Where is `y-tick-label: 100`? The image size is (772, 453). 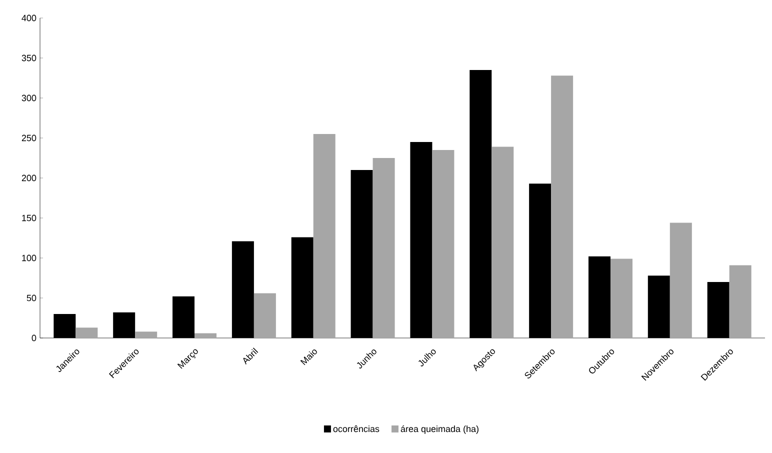
y-tick-label: 100 is located at coordinates (29, 258).